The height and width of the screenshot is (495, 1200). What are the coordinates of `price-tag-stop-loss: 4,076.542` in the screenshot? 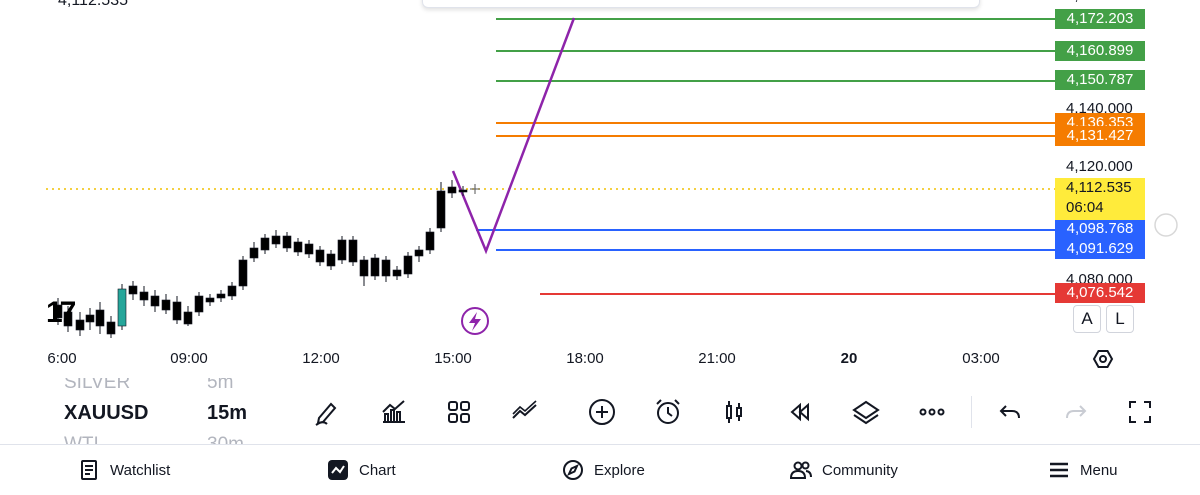 It's located at (1100, 293).